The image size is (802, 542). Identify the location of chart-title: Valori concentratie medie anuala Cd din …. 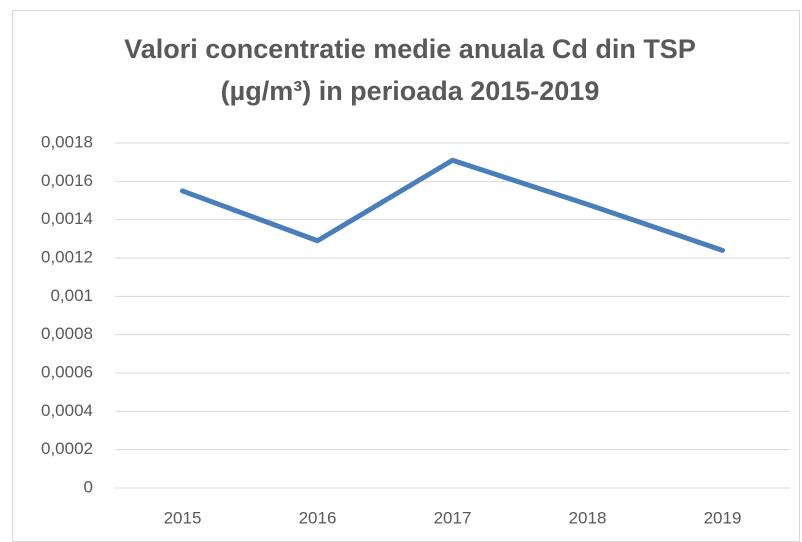
(410, 70).